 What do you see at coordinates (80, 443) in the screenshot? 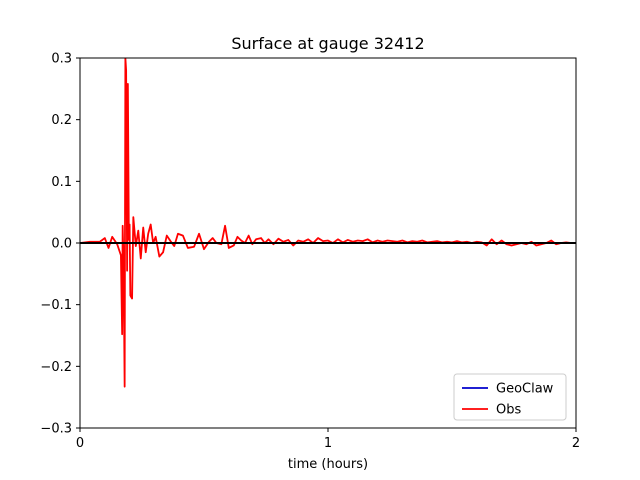
I see `x-tick-label: 0` at bounding box center [80, 443].